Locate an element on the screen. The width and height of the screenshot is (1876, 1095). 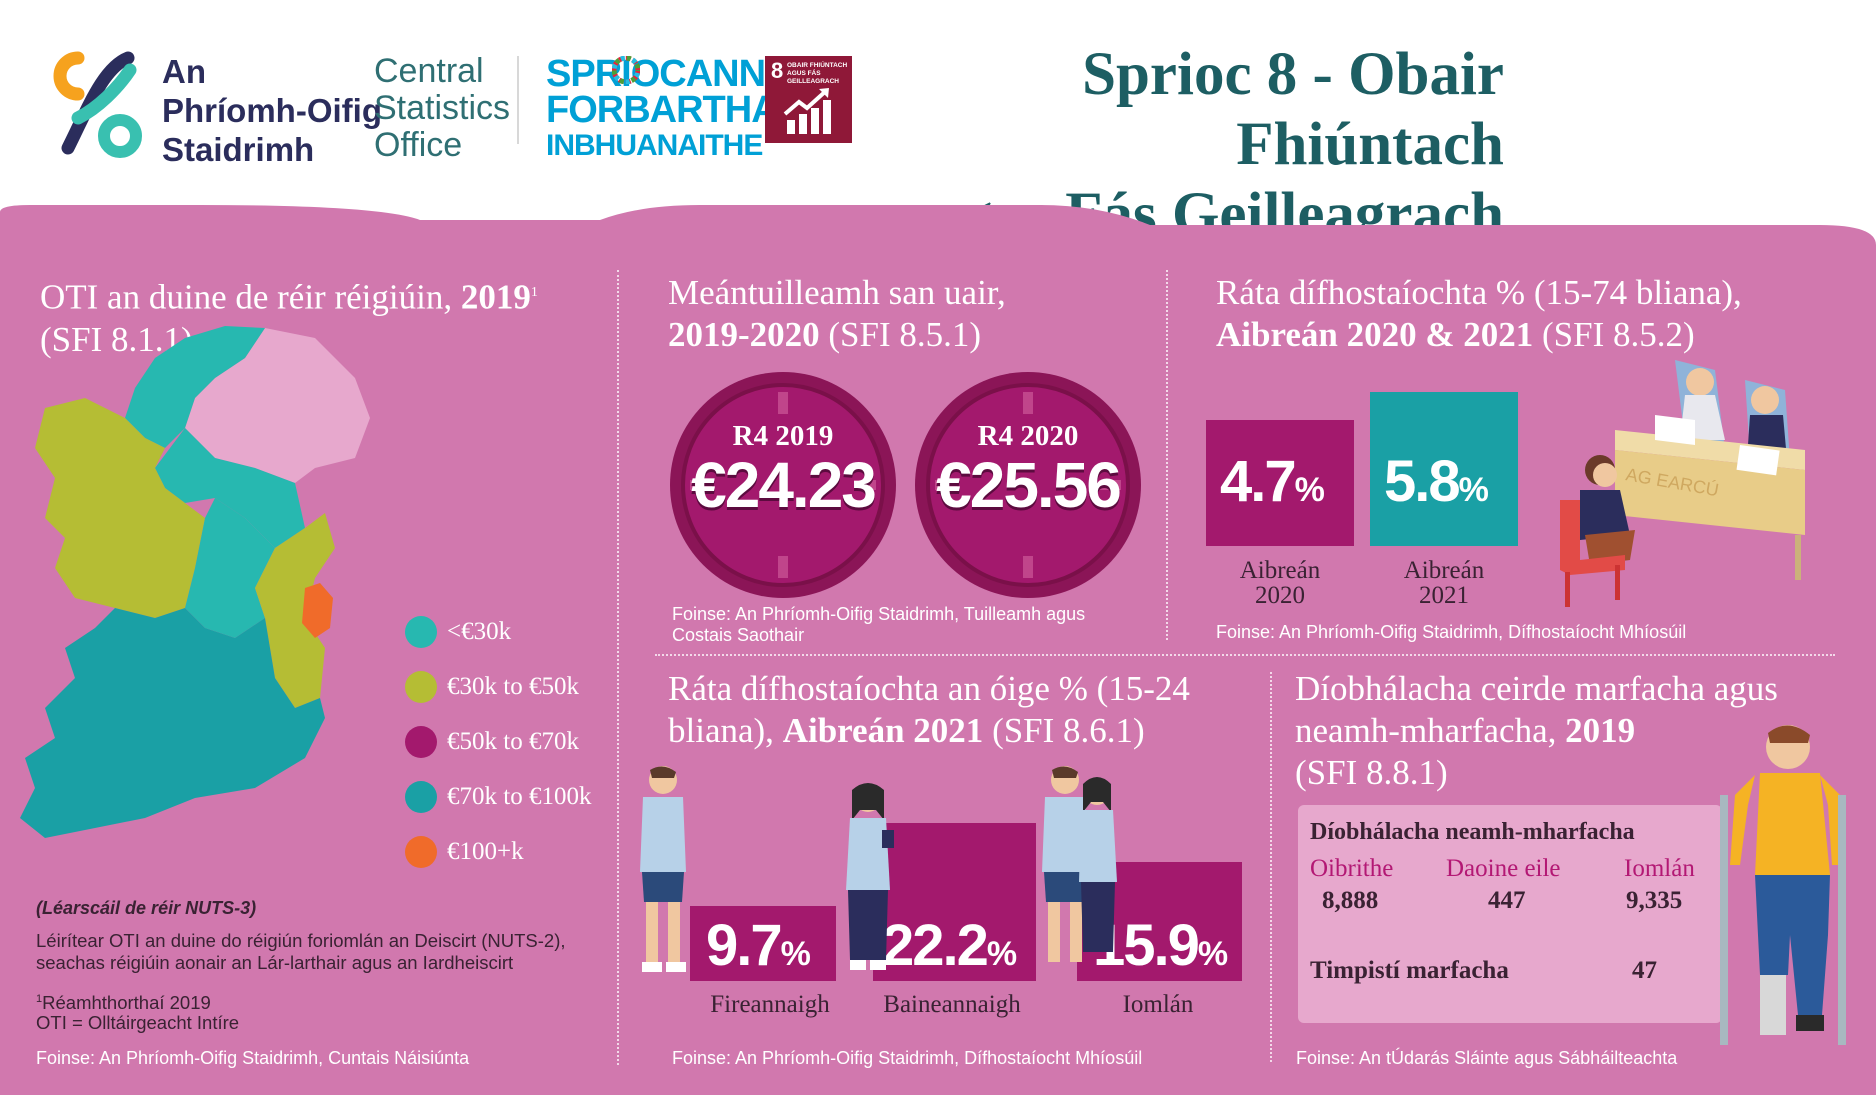
goal-badge-text: OBAIR FHIÚNTACH AGUS FÁS GEILLEAGRACH is located at coordinates (817, 73).